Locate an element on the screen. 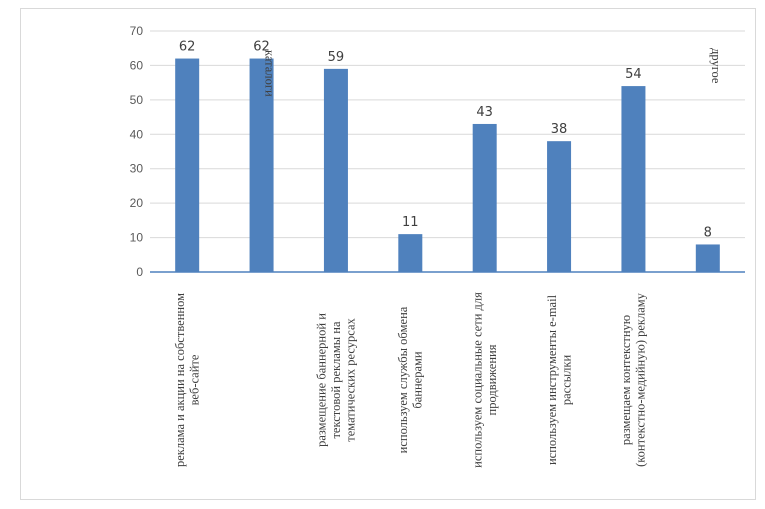 The width and height of the screenshot is (765, 509). data-label: 54 is located at coordinates (633, 74).